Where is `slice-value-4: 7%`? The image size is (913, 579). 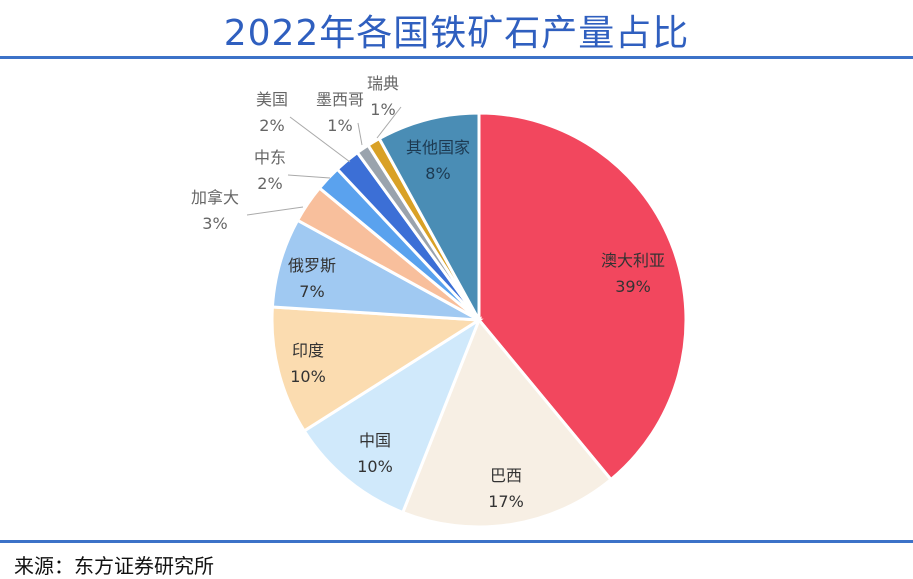 slice-value-4: 7% is located at coordinates (311, 291).